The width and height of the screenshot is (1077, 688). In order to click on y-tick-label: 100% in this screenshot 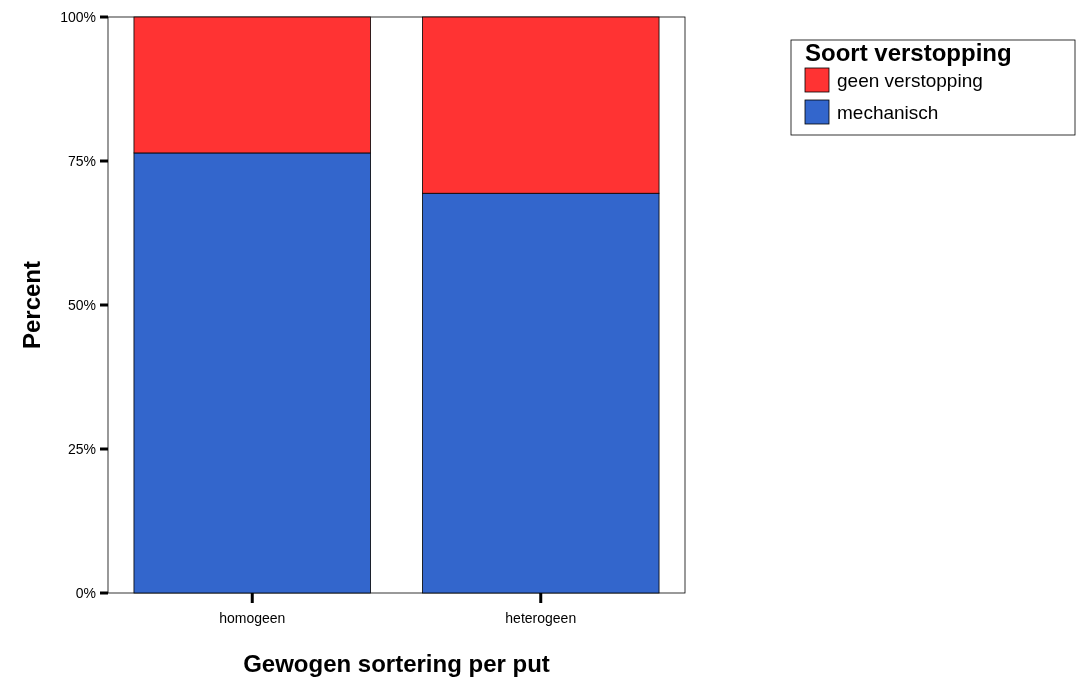, I will do `click(78, 16)`.